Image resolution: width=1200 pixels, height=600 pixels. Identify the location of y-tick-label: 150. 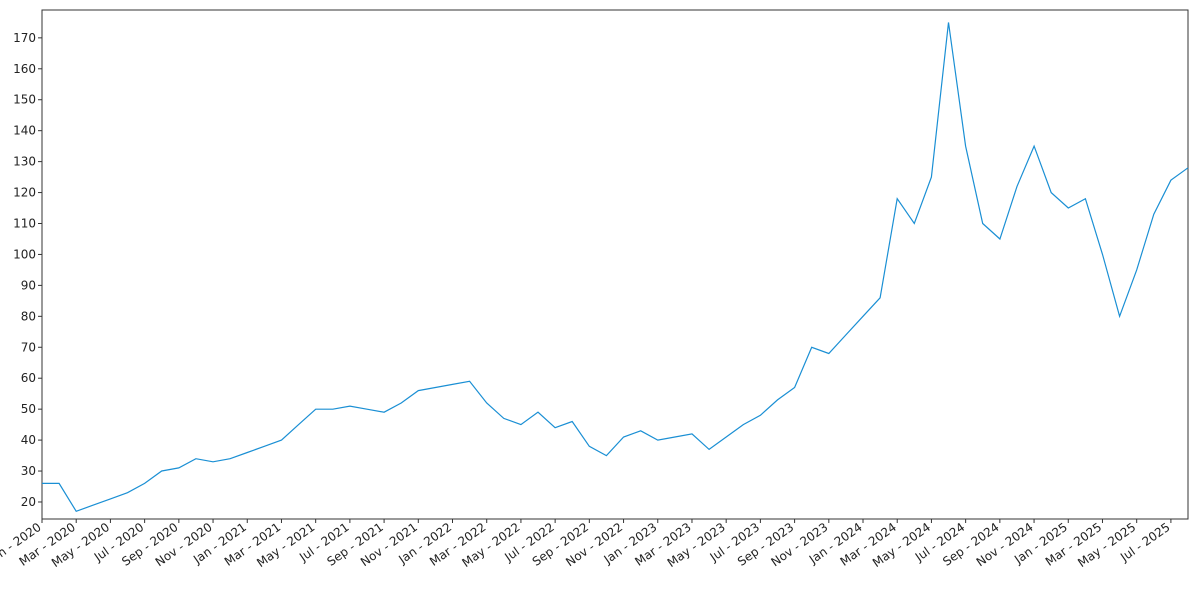
(24, 100).